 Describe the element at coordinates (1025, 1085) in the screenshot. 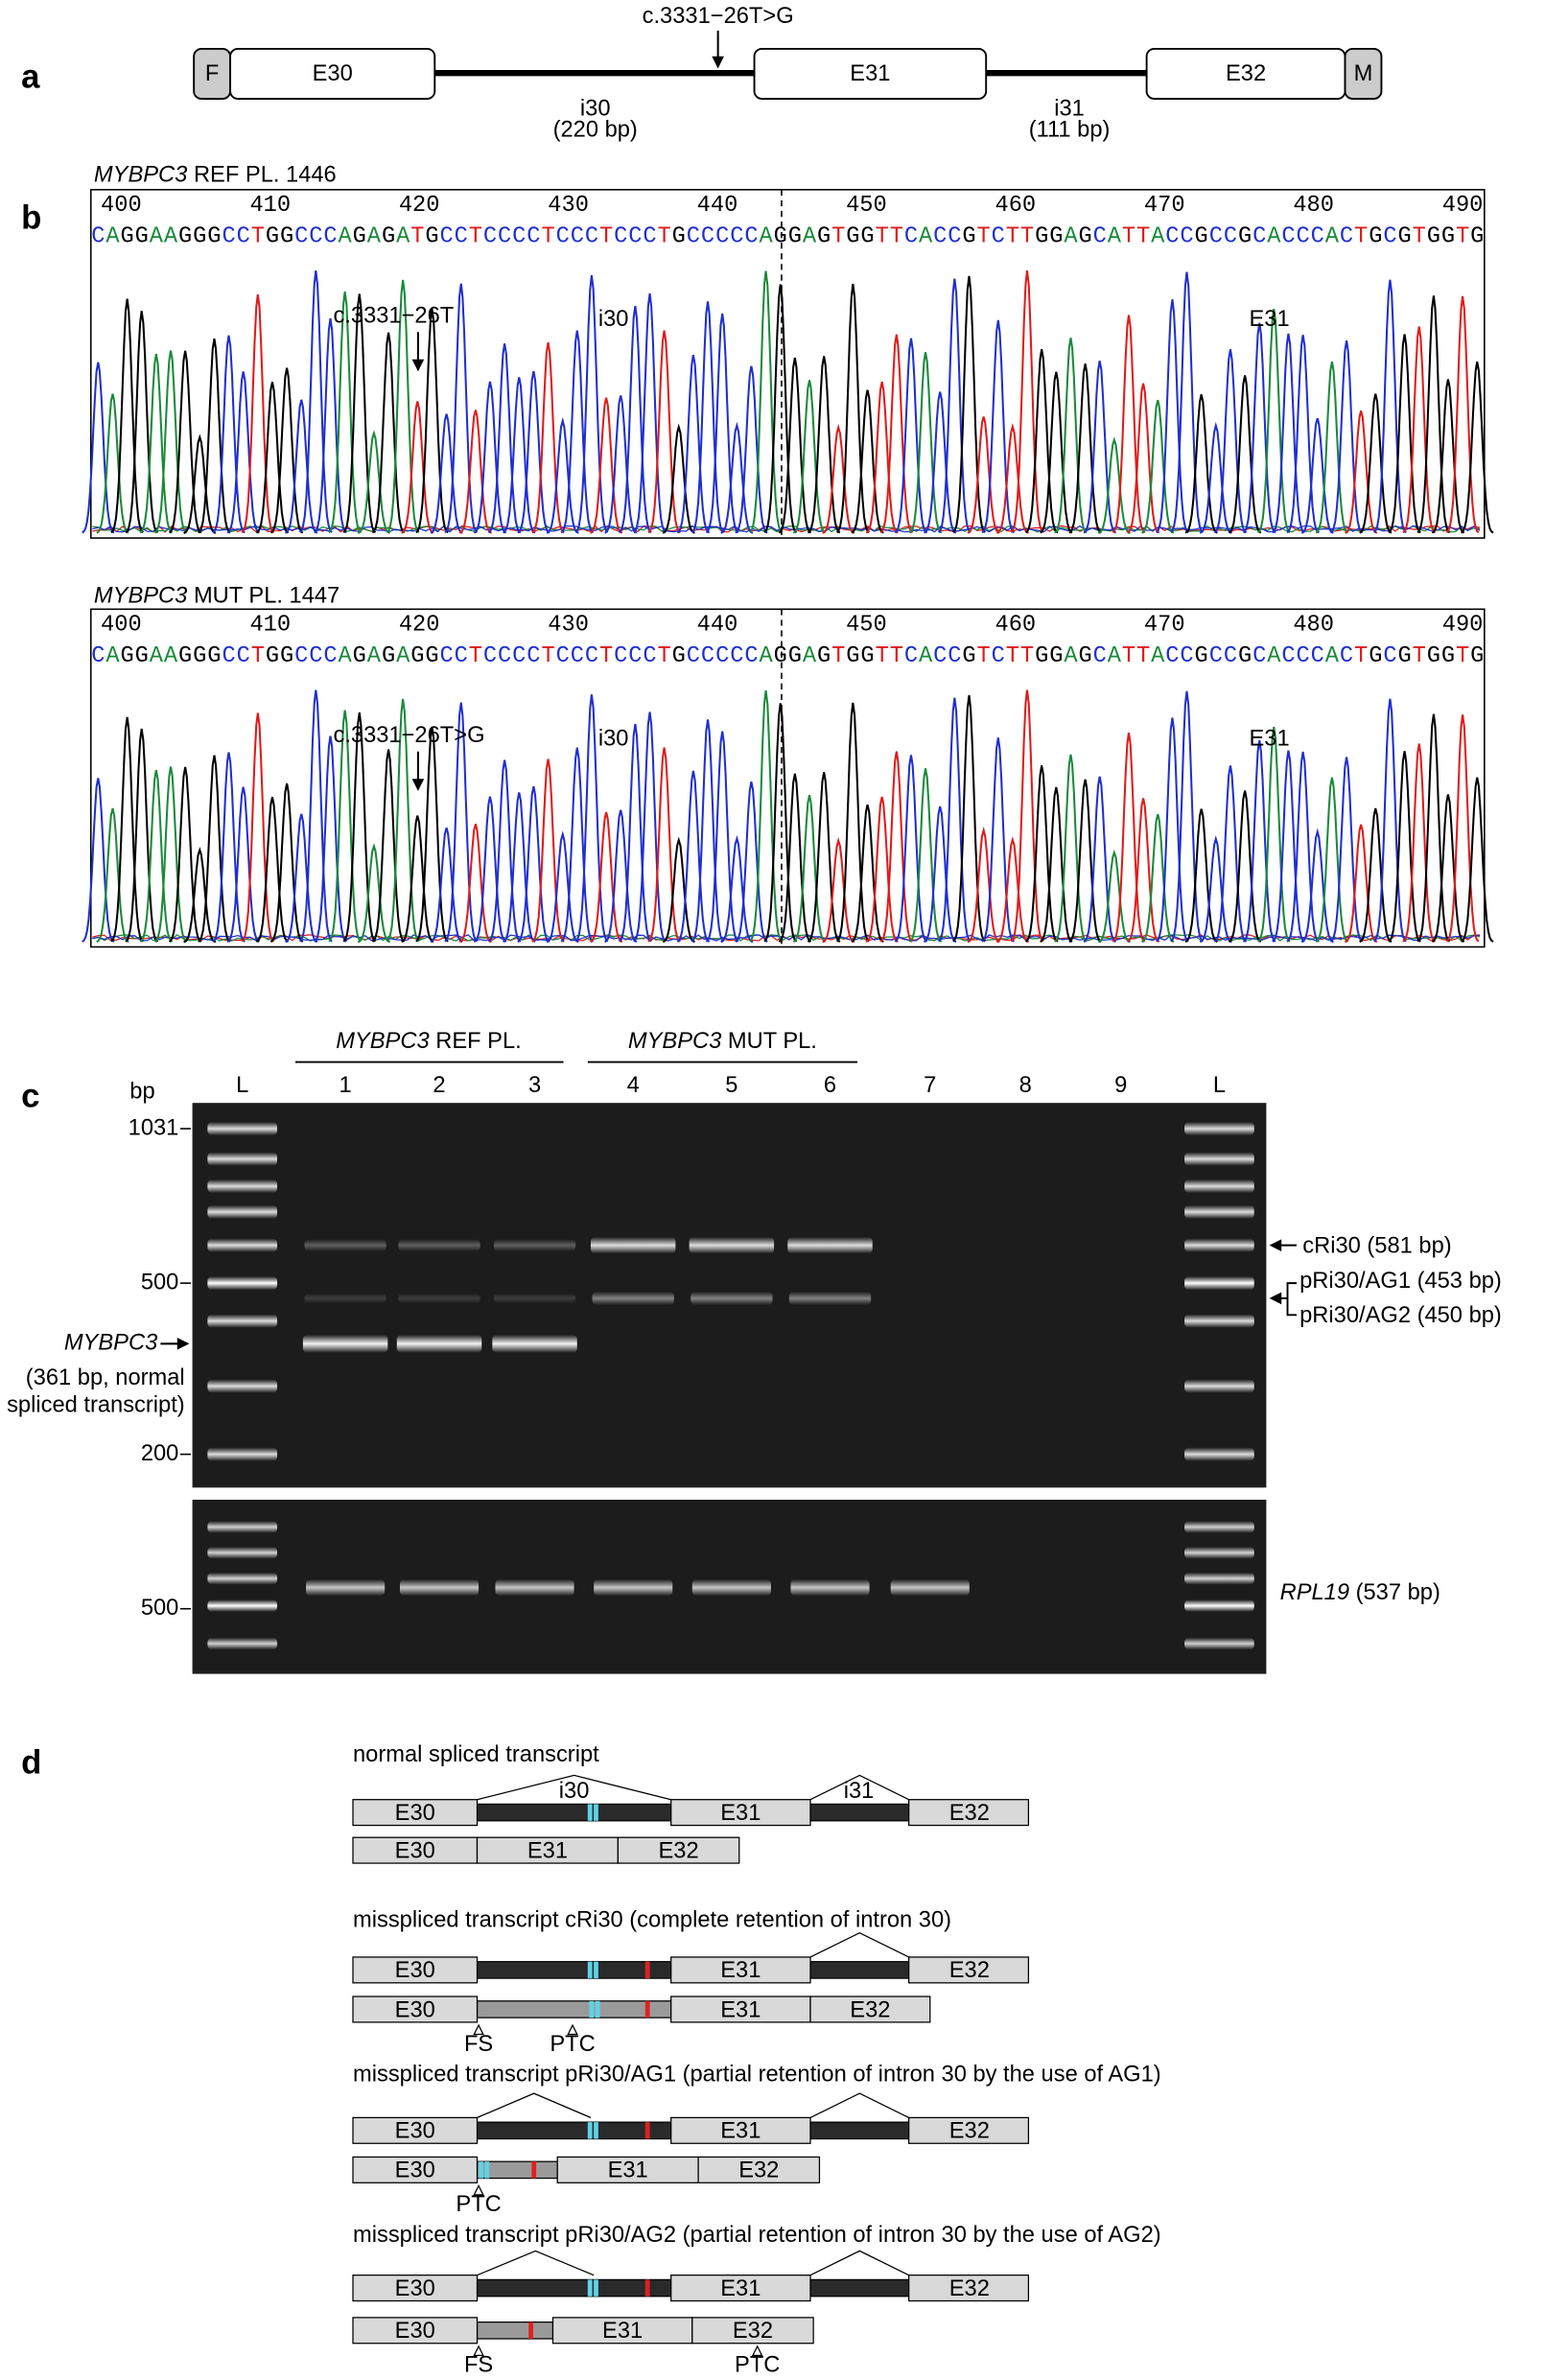

I see `lane-label: 8` at that location.